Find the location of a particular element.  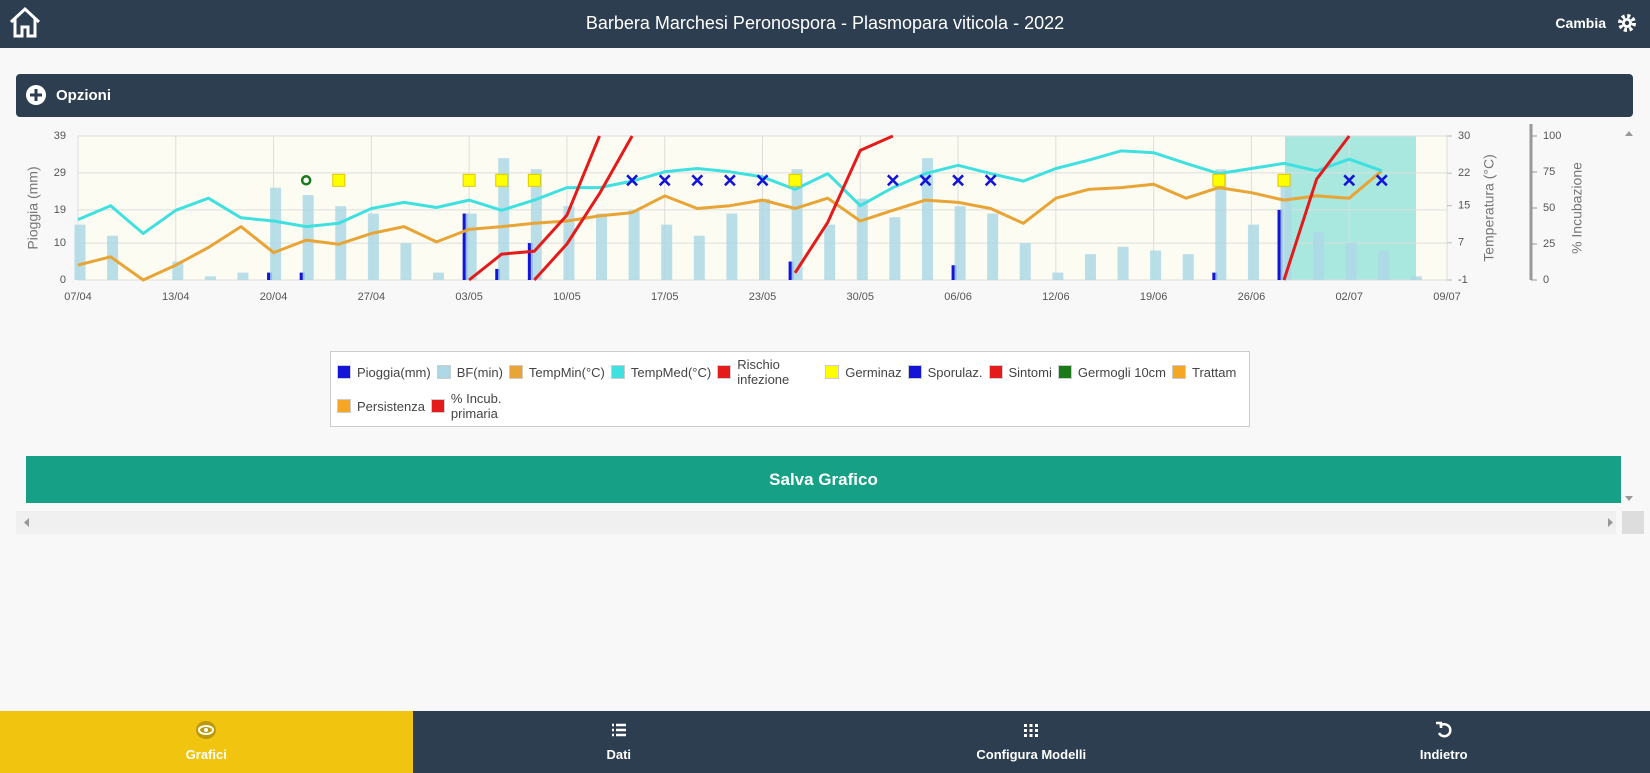

x-tick-label: 06/06 is located at coordinates (958, 297).